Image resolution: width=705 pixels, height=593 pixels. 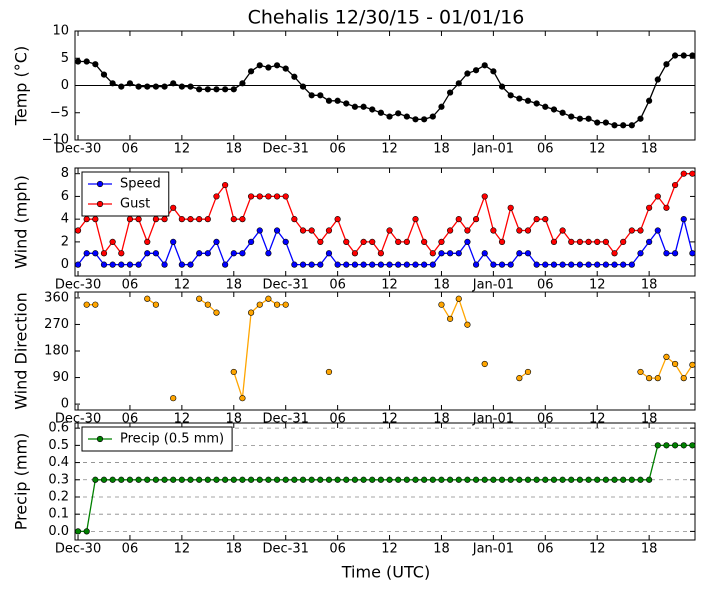 I want to click on y-tick-label: 8, so click(x=65, y=173).